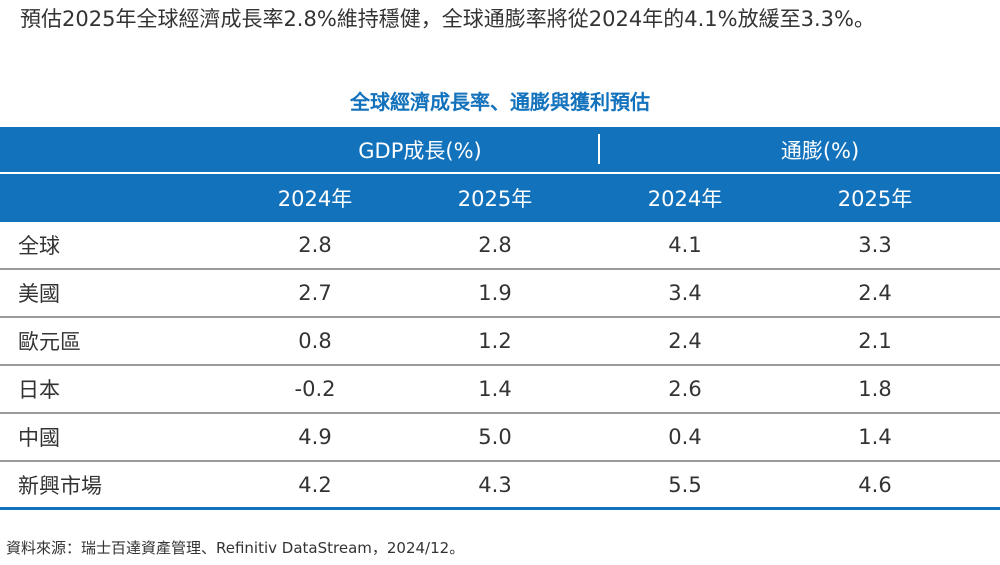 The image size is (1000, 565). What do you see at coordinates (495, 485) in the screenshot?
I see `table-cell: 4.3` at bounding box center [495, 485].